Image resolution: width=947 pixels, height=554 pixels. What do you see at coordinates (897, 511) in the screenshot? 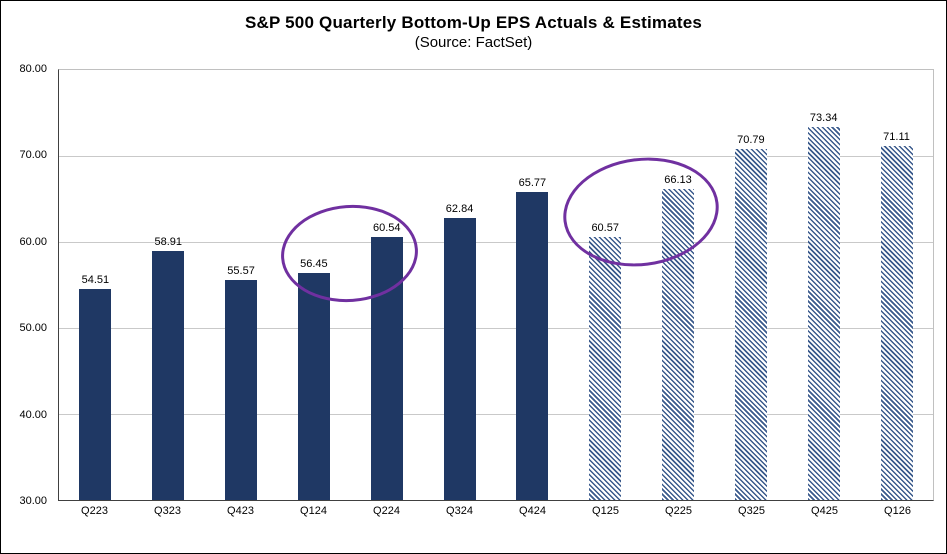
I see `x-axis-label-q126: Q126` at bounding box center [897, 511].